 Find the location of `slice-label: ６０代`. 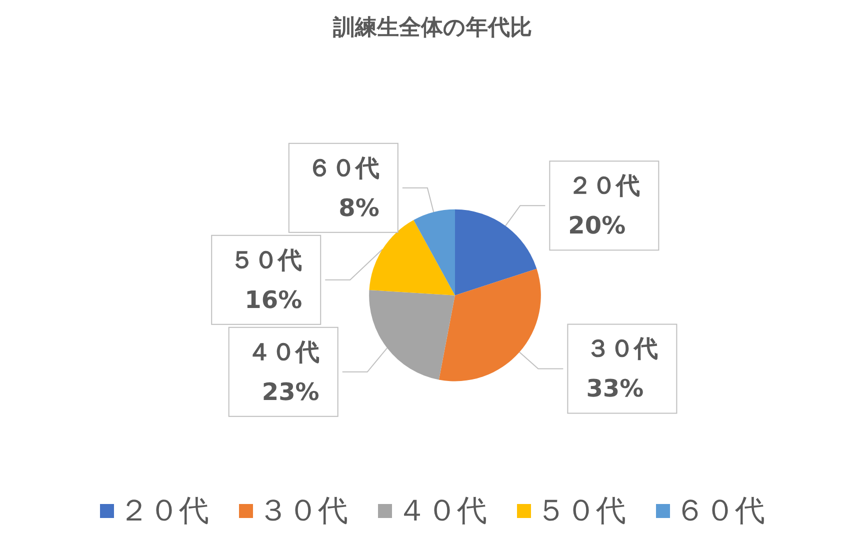

slice-label: ６０代 is located at coordinates (343, 168).